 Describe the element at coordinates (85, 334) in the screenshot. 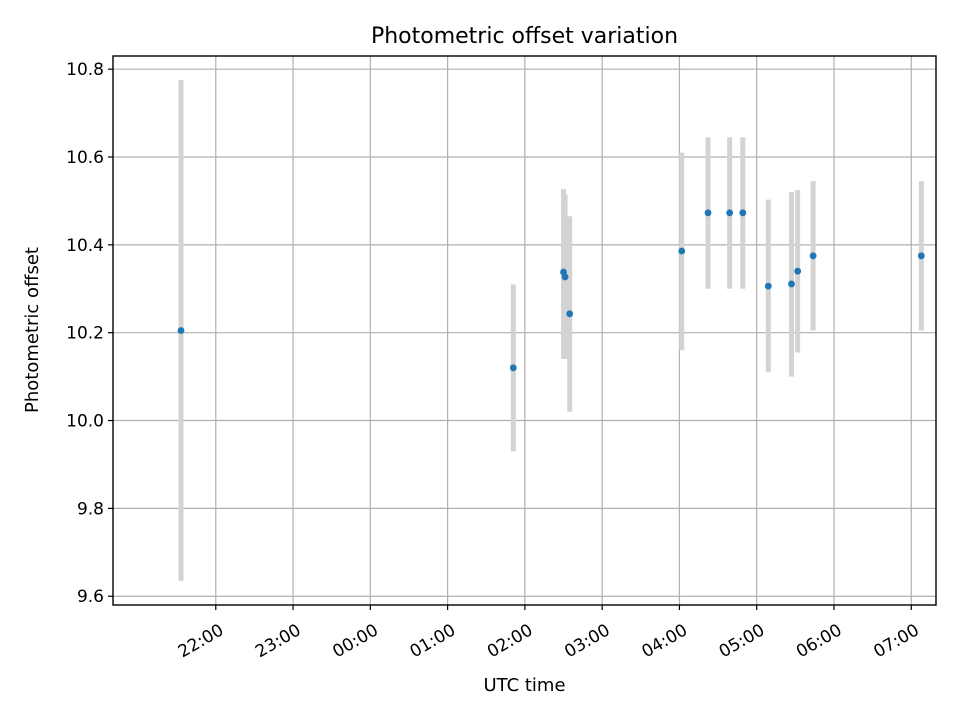

I see `y-tick-label: 10.2` at that location.